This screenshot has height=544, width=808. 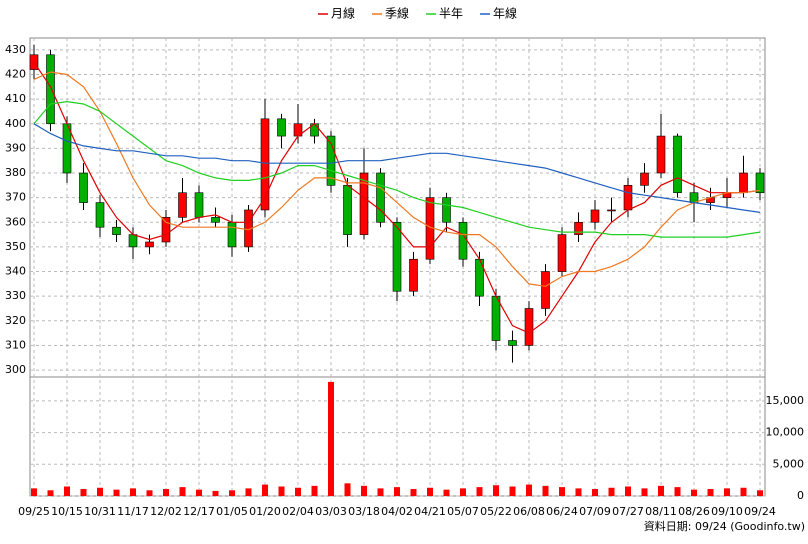 What do you see at coordinates (562, 511) in the screenshot?
I see `x-tick-label: 06/24` at bounding box center [562, 511].